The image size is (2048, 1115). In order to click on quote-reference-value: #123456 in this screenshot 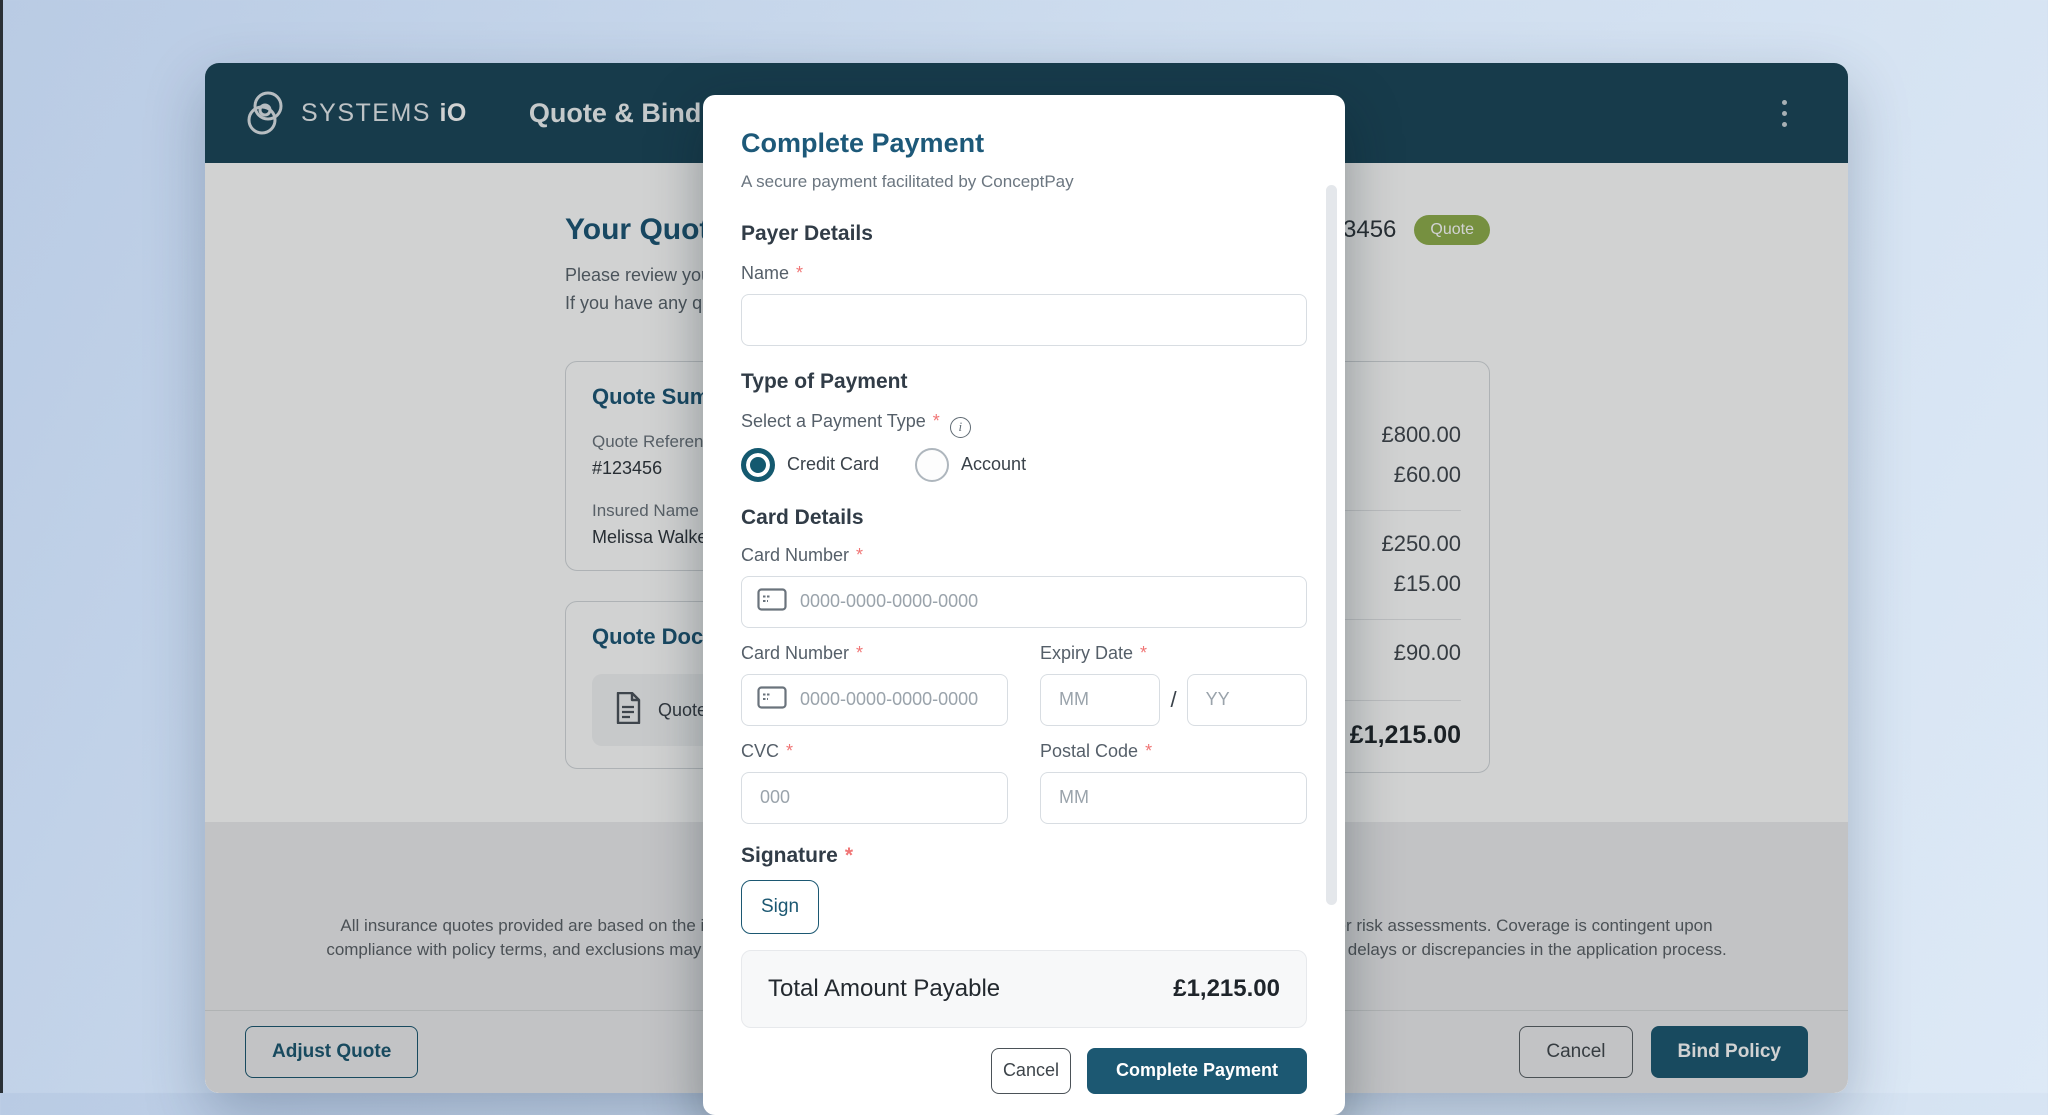, I will do `click(627, 468)`.